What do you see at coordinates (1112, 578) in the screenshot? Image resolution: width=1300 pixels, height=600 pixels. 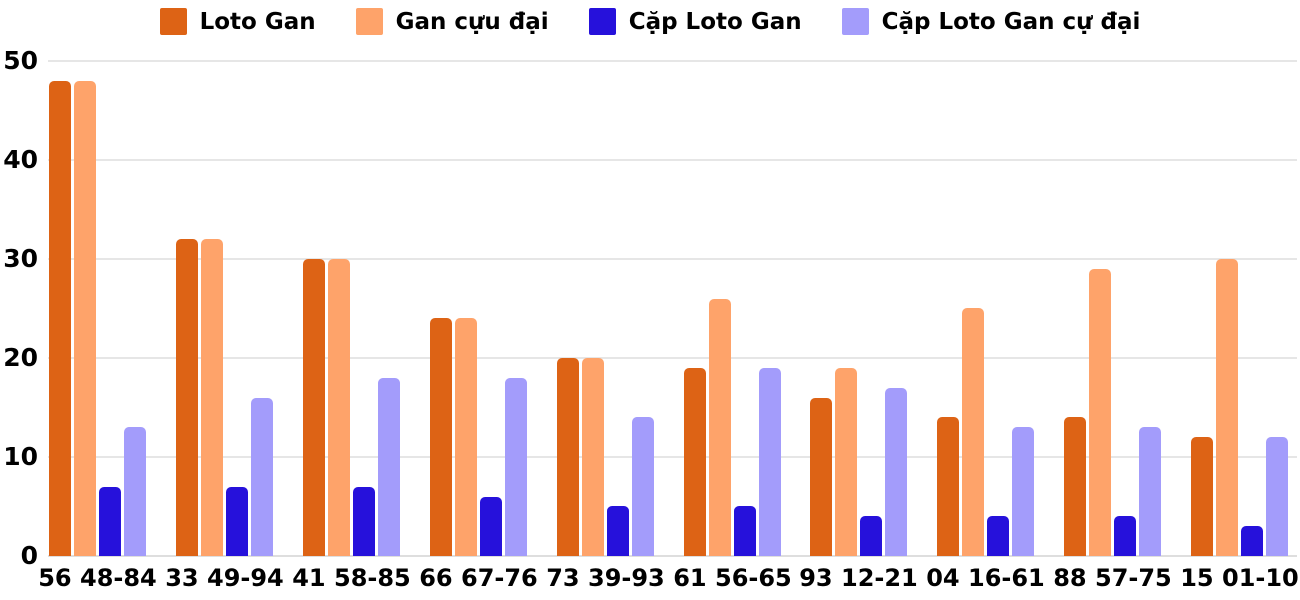 I see `x-tick-label: 88 57-75` at bounding box center [1112, 578].